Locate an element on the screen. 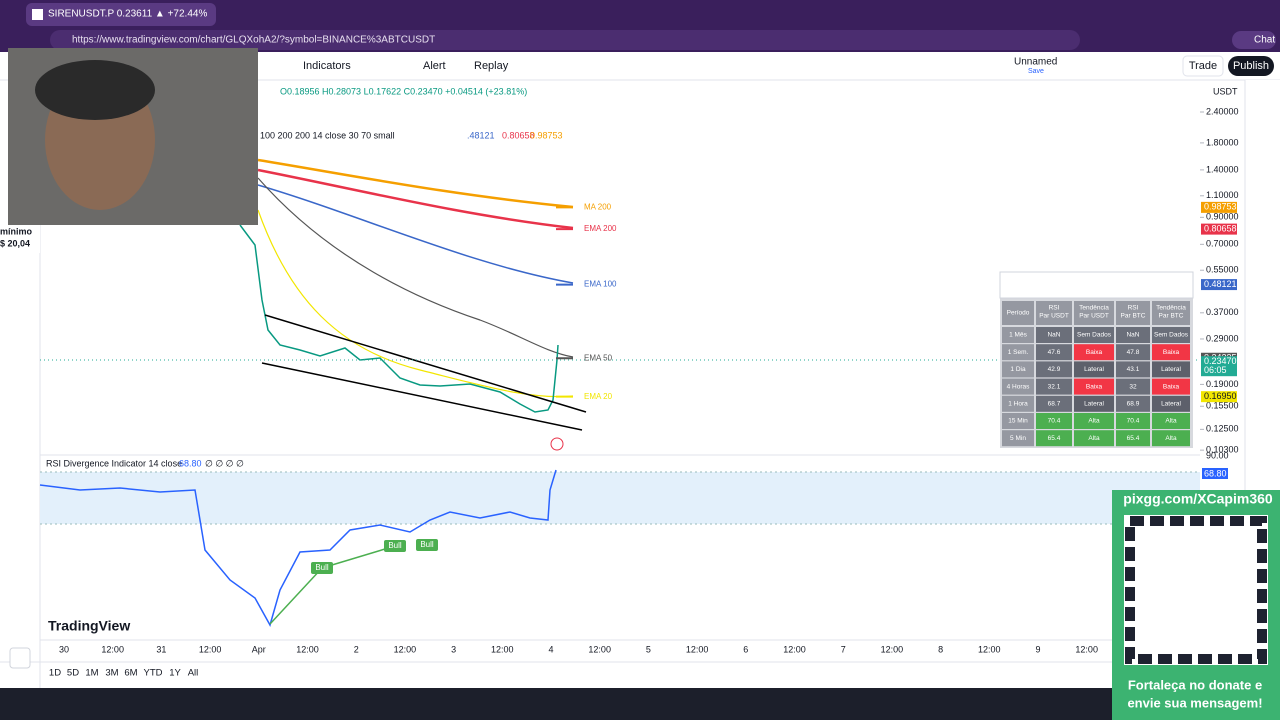 The width and height of the screenshot is (1280, 720). layout-status: Save is located at coordinates (1036, 71).